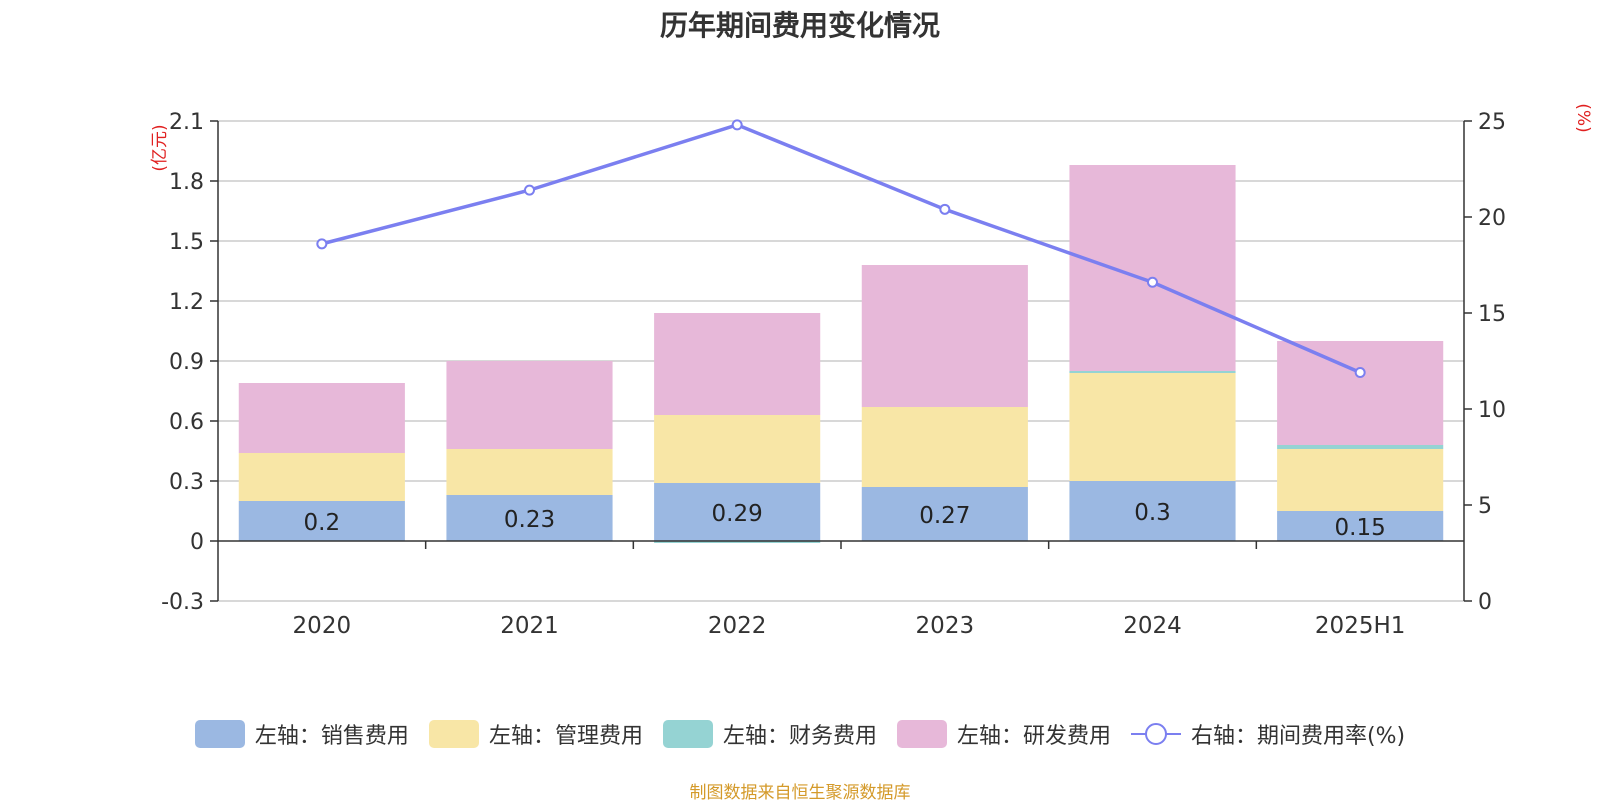 The width and height of the screenshot is (1600, 803). I want to click on left-axis-tick-label: -0.3, so click(182, 602).